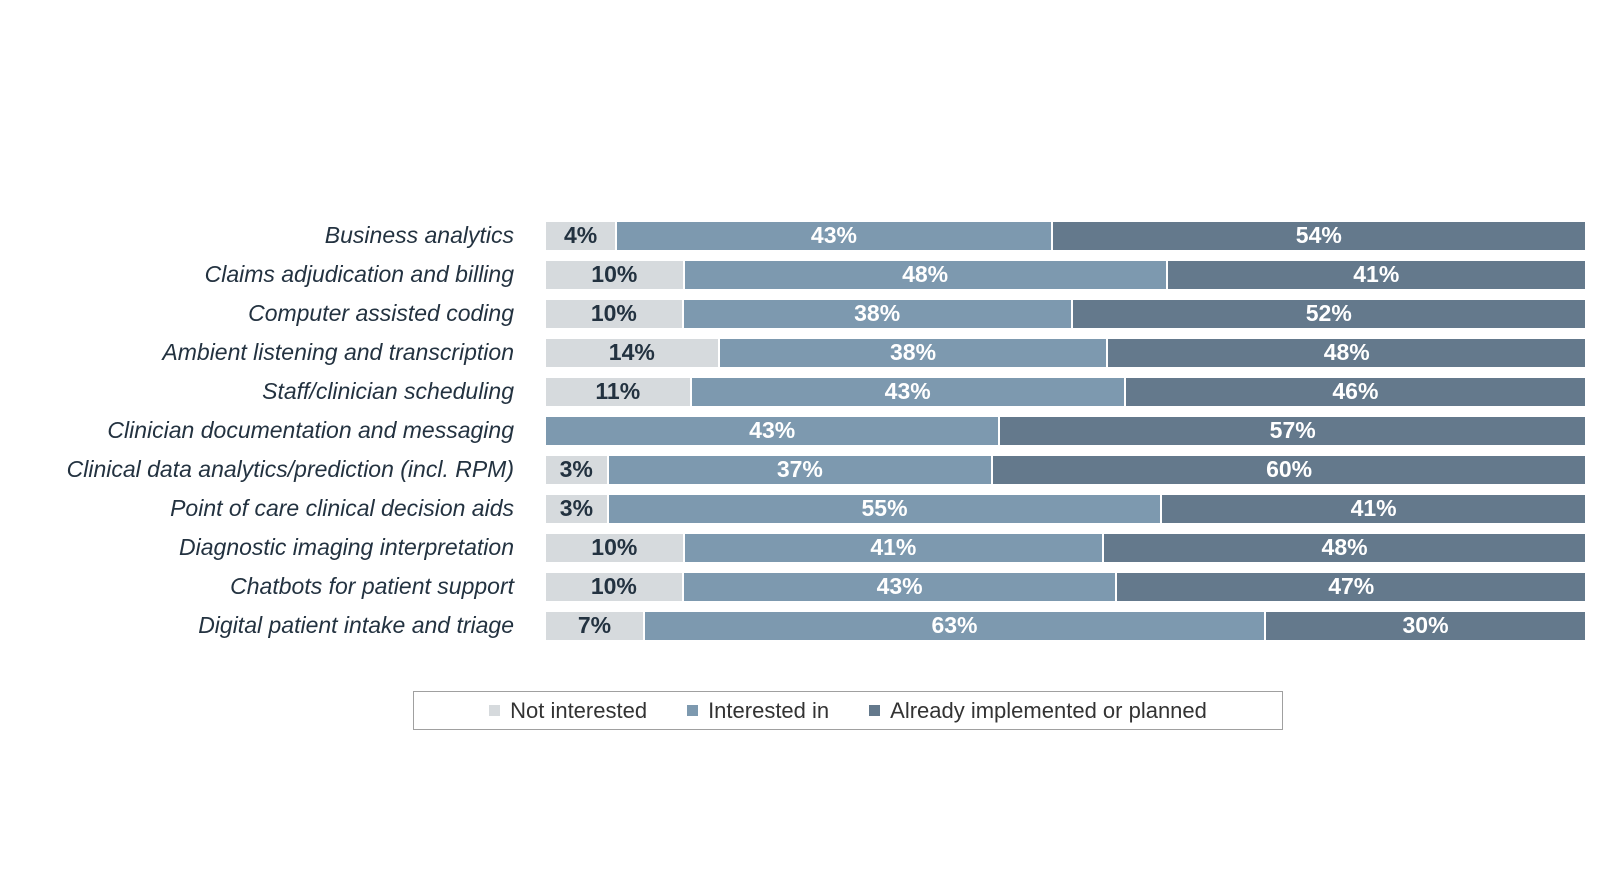 This screenshot has height=896, width=1600. What do you see at coordinates (800, 469) in the screenshot?
I see `bar-segment: 37%` at bounding box center [800, 469].